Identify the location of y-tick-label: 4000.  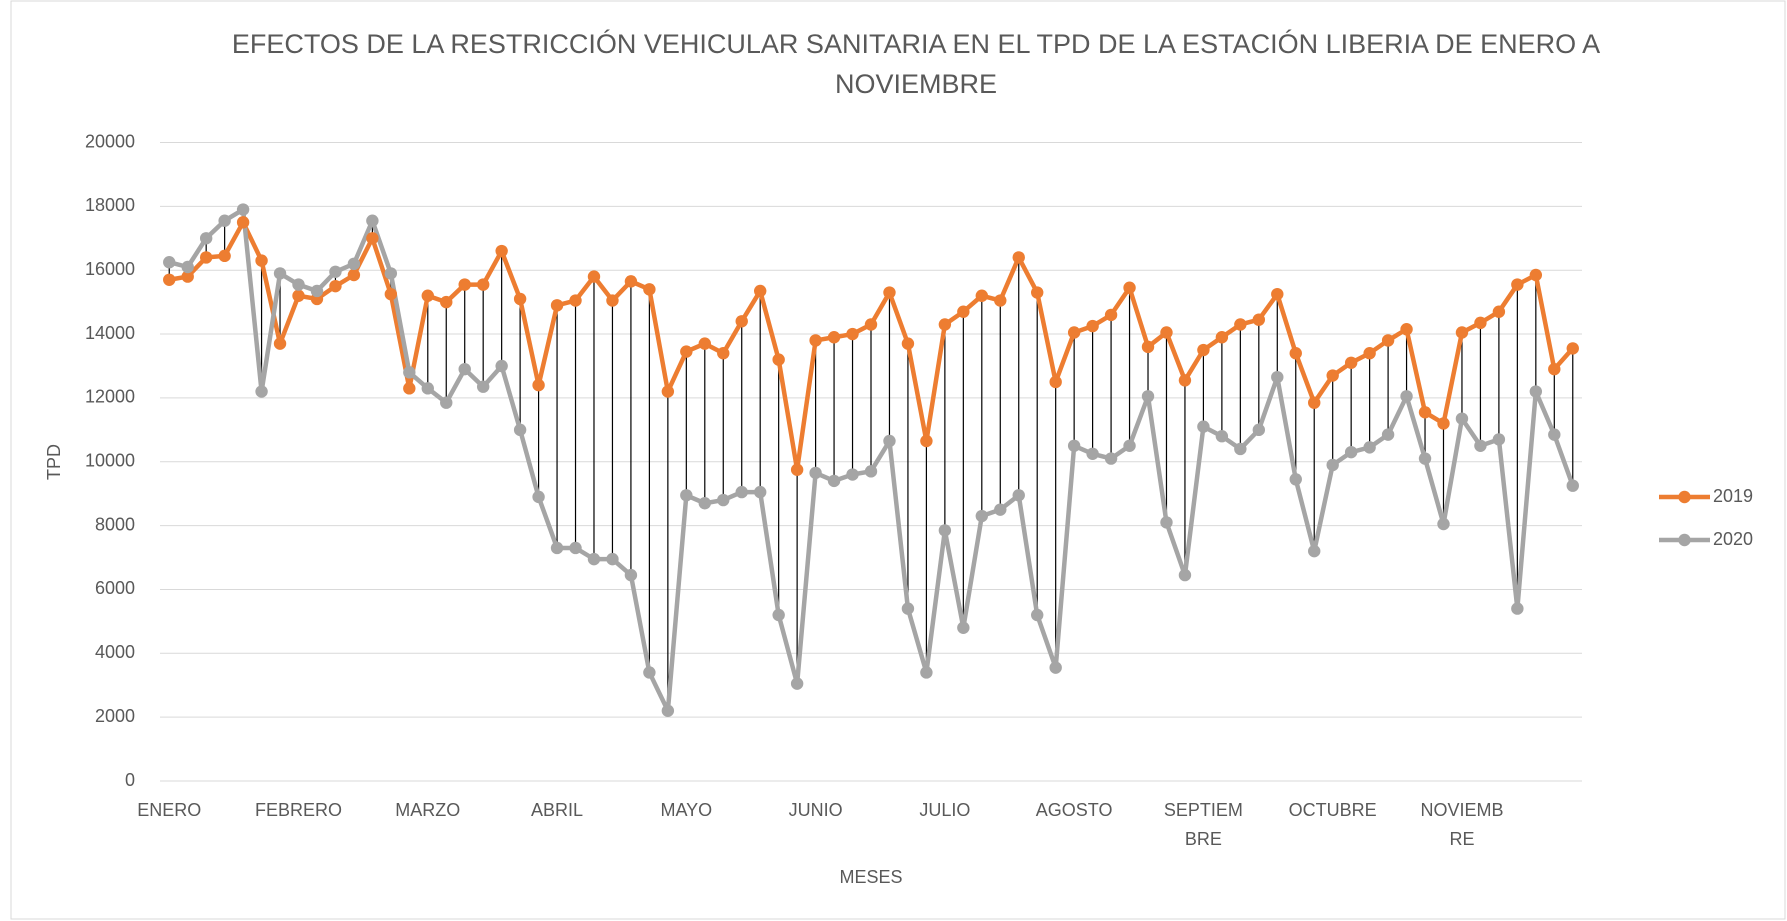
(115, 652).